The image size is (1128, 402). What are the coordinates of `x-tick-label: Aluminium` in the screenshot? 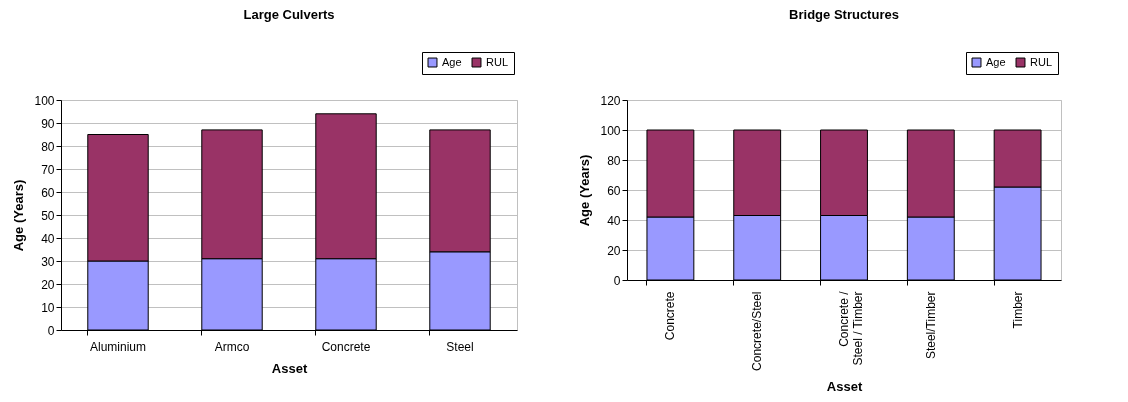 It's located at (118, 346).